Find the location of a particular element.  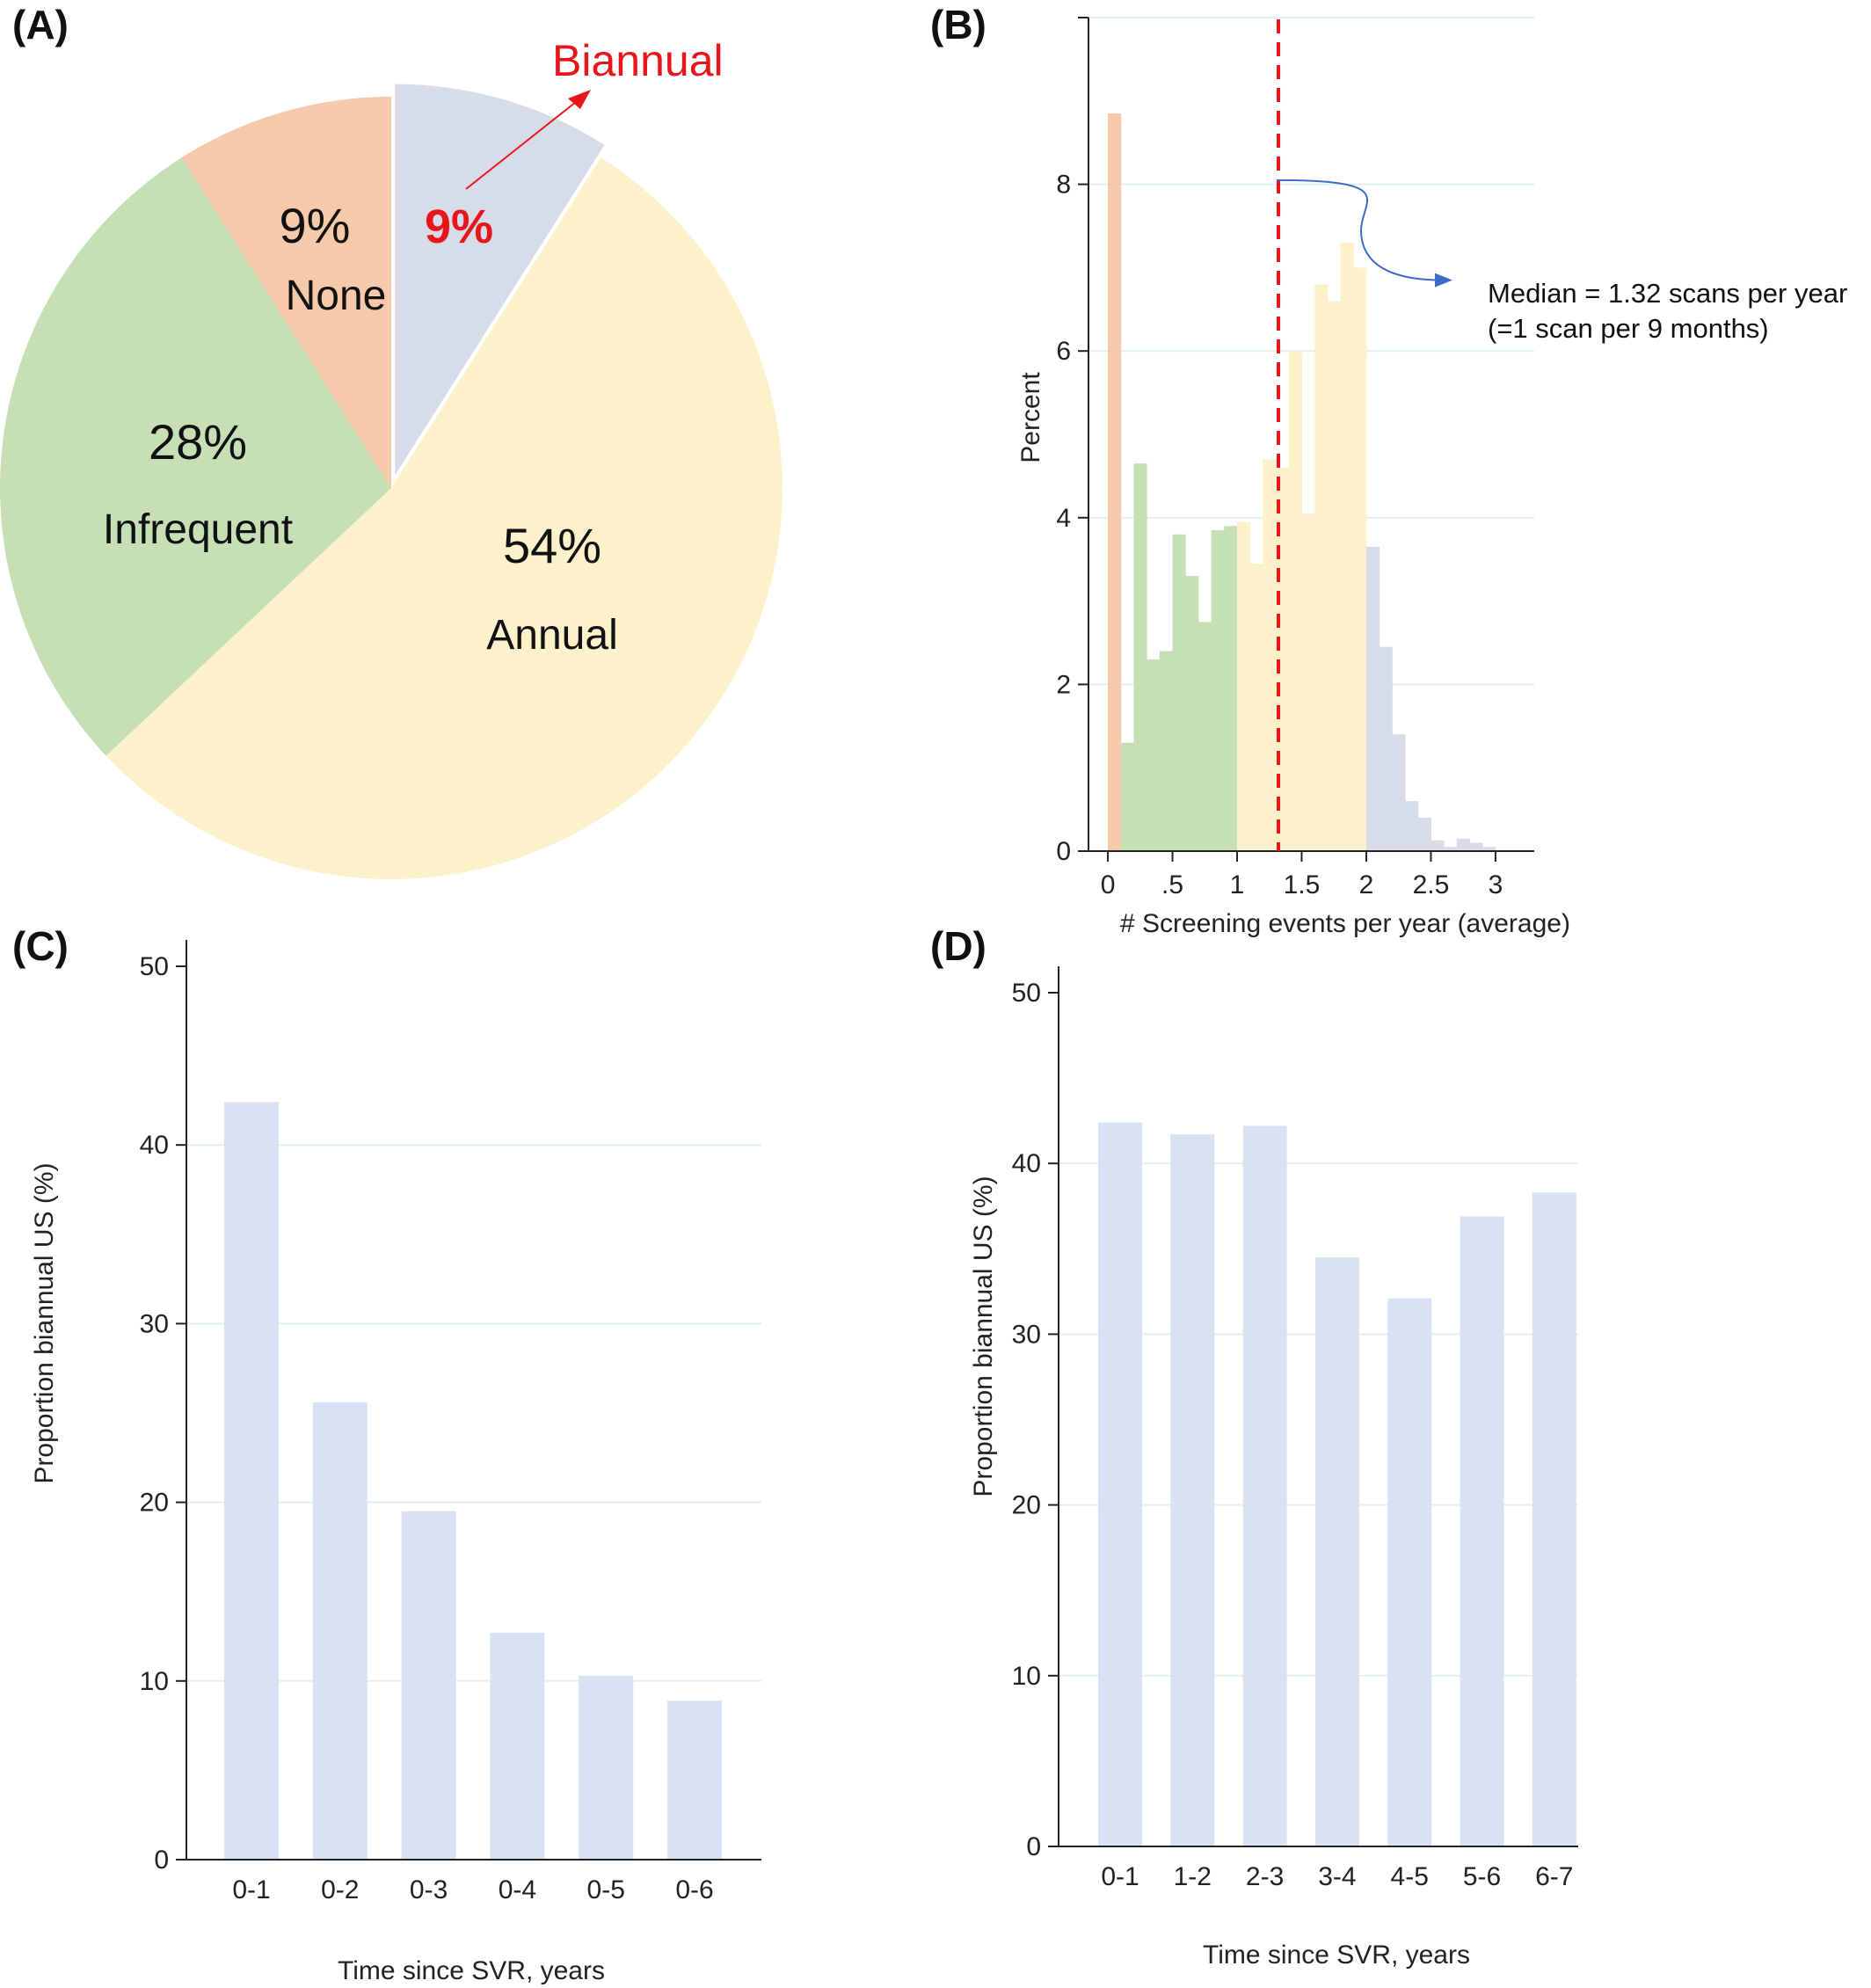

median-annotation-arrow is located at coordinates (1360, 229).